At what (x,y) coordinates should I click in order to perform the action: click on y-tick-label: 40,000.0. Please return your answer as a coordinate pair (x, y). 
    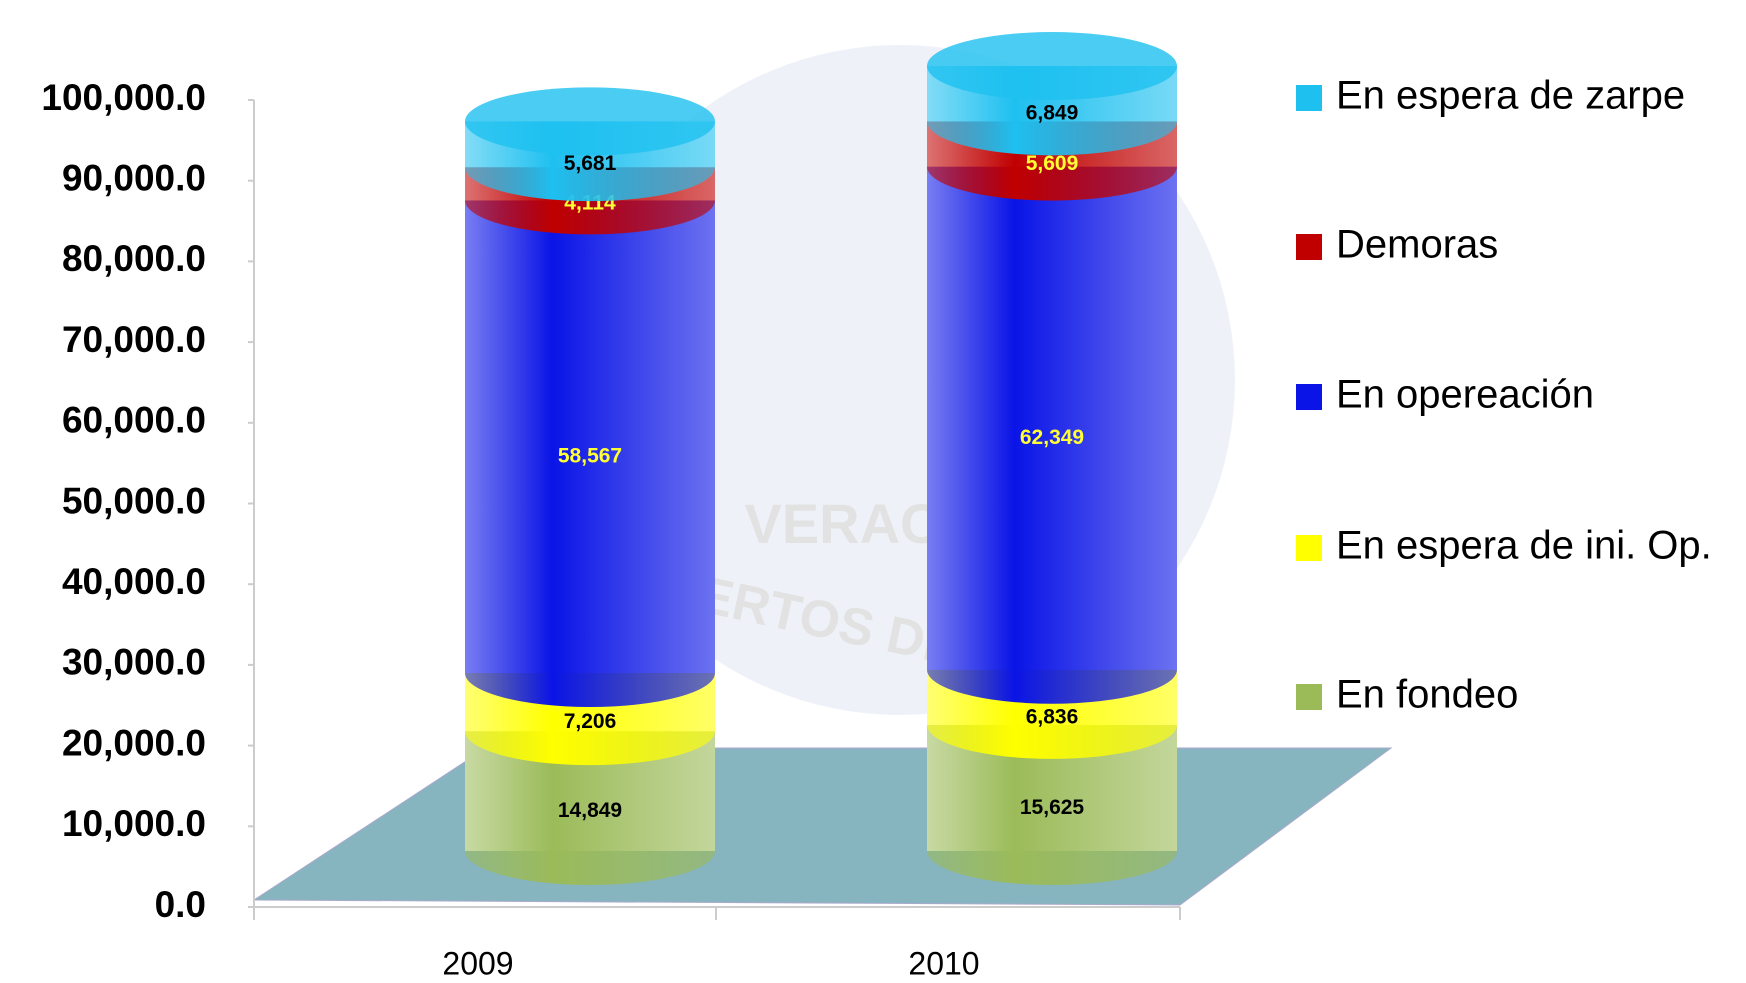
    Looking at the image, I should click on (134, 581).